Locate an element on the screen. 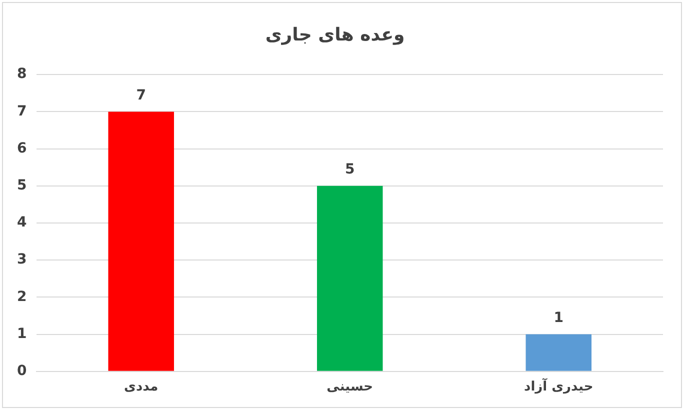 The width and height of the screenshot is (686, 412). y-tick-label: 6 is located at coordinates (21, 148).